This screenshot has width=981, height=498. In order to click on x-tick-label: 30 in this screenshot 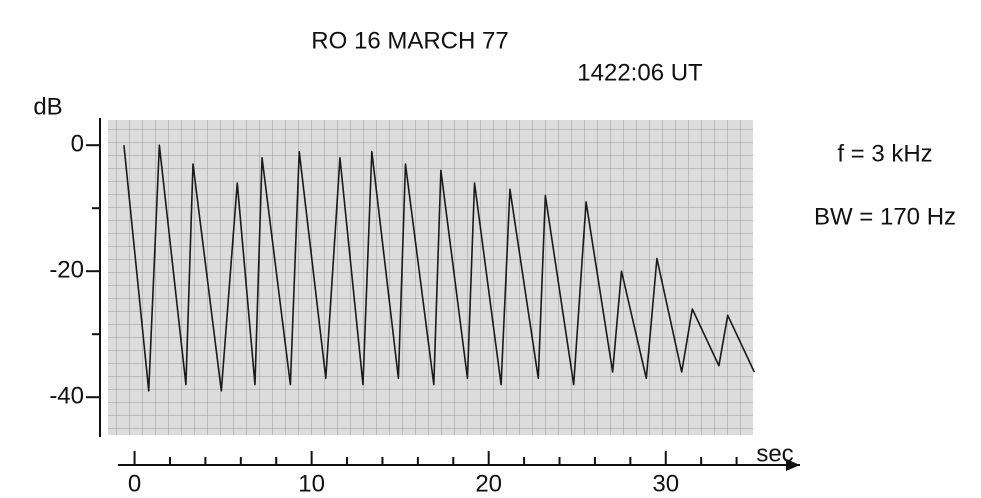, I will do `click(665, 483)`.